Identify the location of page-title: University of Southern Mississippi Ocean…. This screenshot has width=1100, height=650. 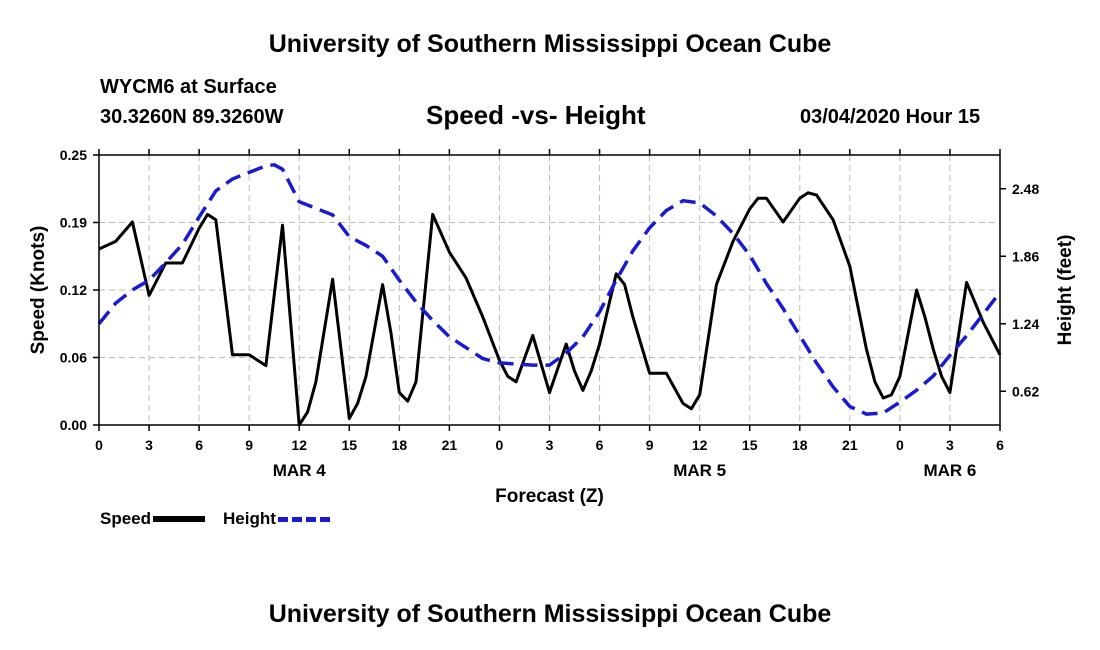
(550, 44).